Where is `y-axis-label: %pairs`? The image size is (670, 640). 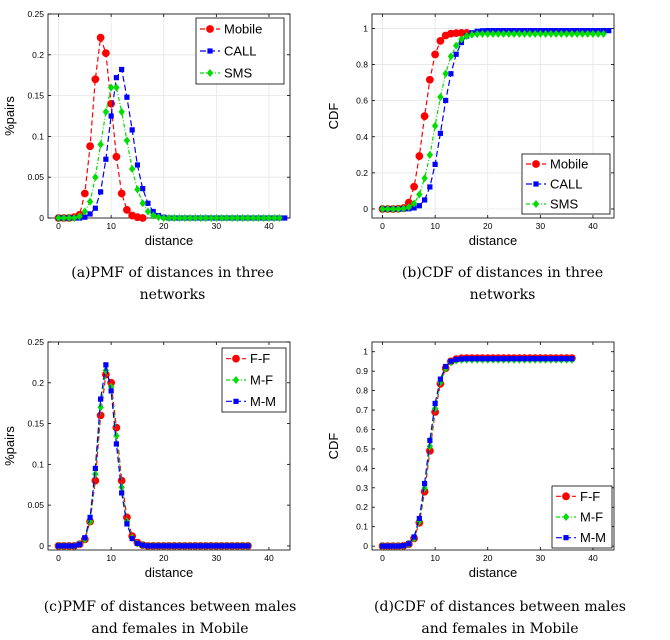
y-axis-label: %pairs is located at coordinates (9, 446).